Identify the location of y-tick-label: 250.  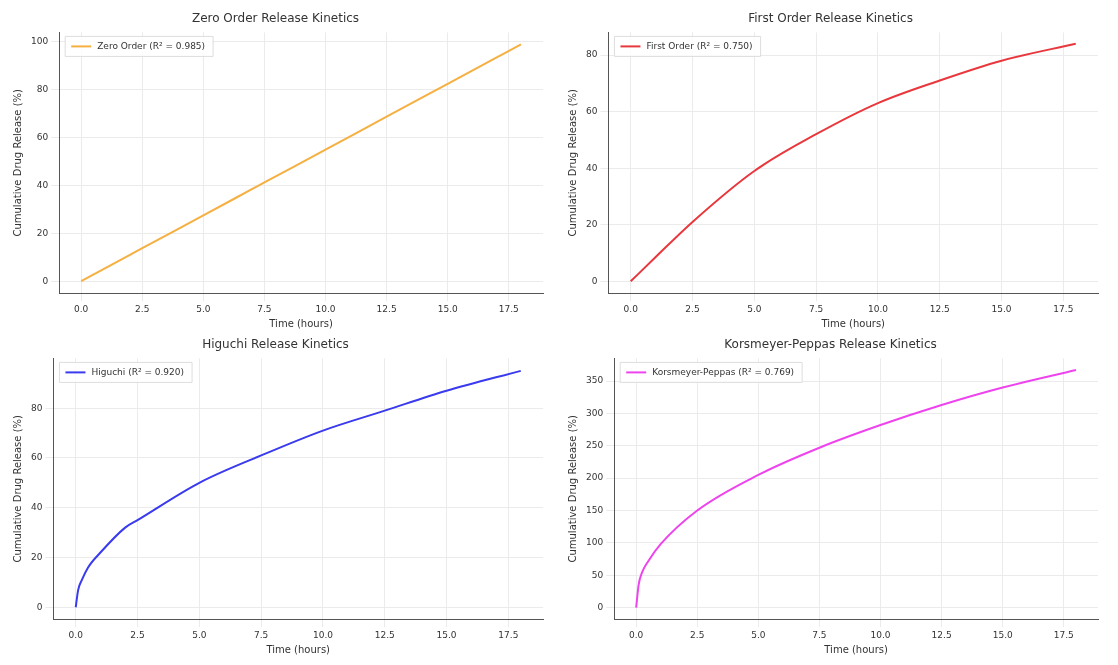
(594, 445).